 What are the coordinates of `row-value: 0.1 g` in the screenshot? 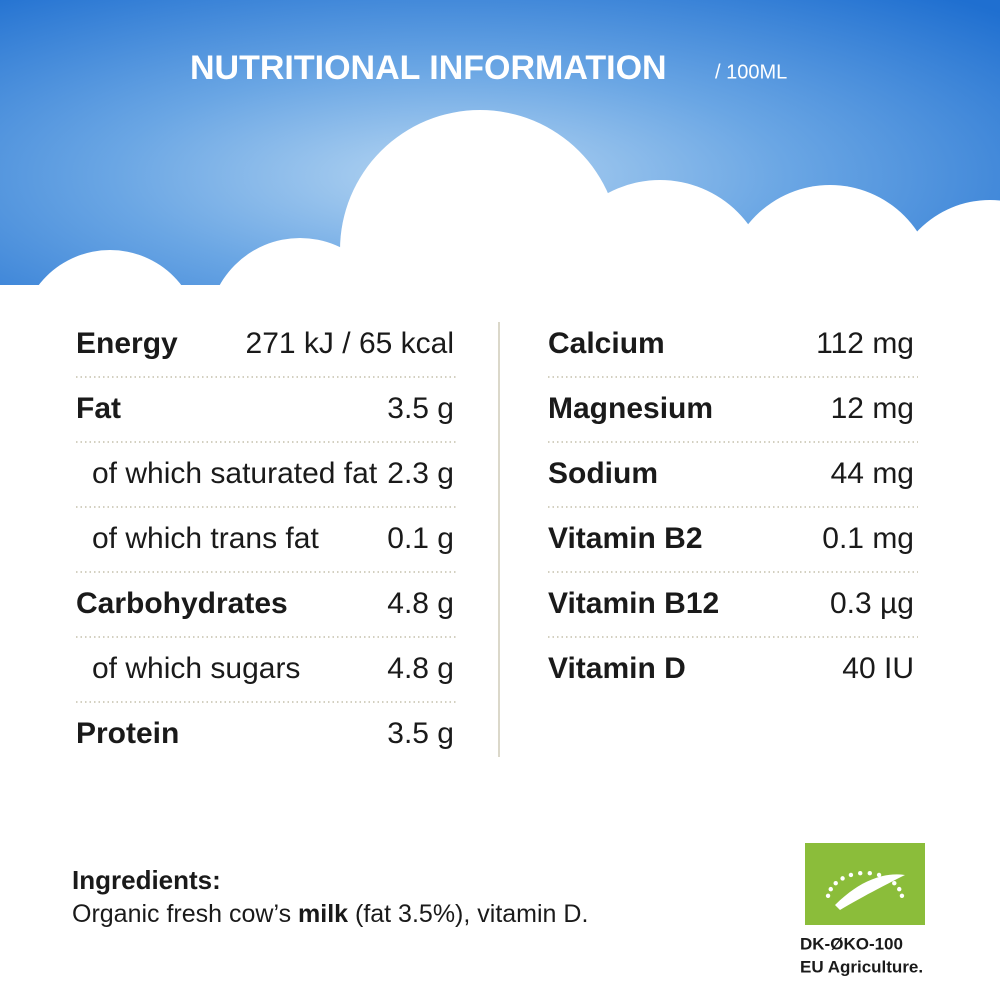 It's located at (420, 538).